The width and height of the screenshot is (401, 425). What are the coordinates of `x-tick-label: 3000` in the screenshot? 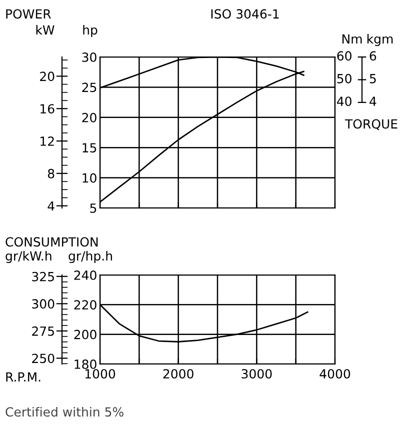 It's located at (257, 374).